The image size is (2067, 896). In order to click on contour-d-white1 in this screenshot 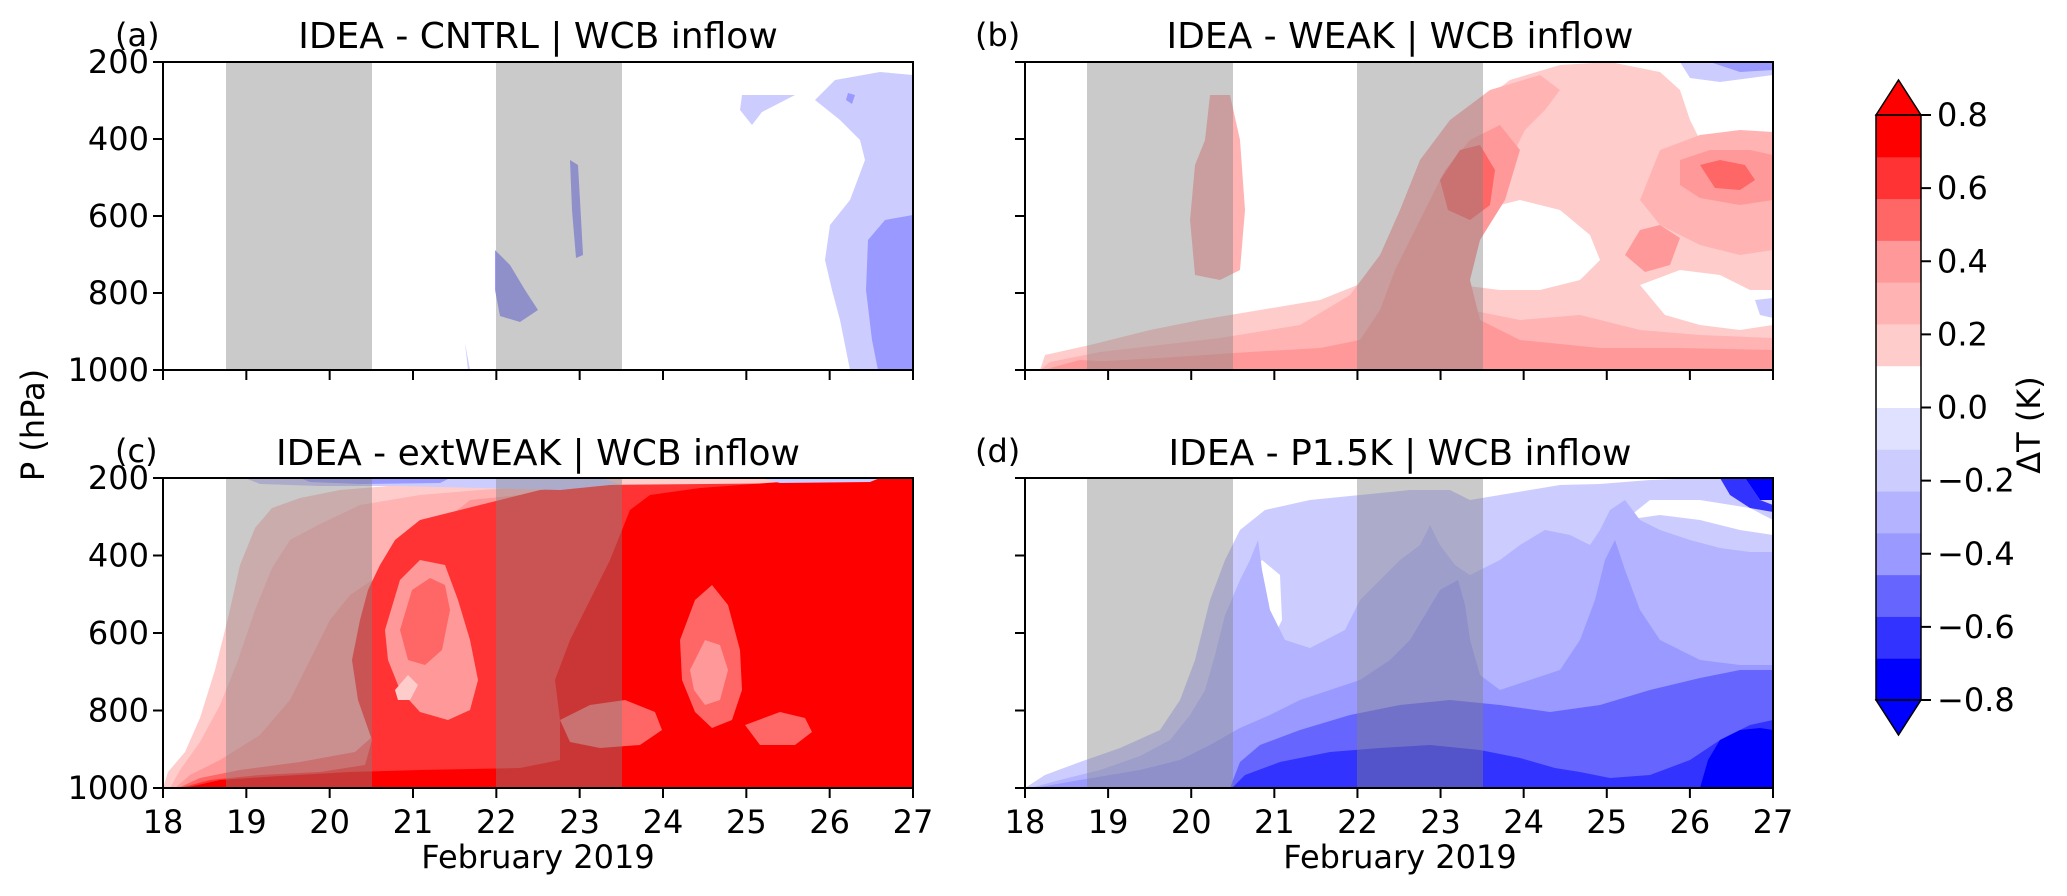, I will do `click(1699, 517)`.